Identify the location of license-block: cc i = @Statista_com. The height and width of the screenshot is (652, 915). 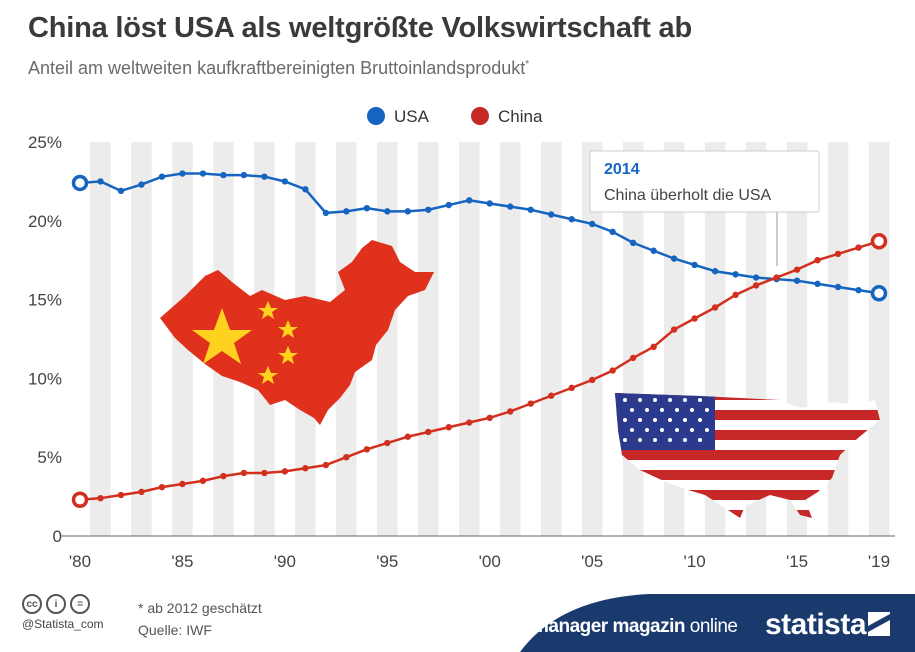
(63, 612).